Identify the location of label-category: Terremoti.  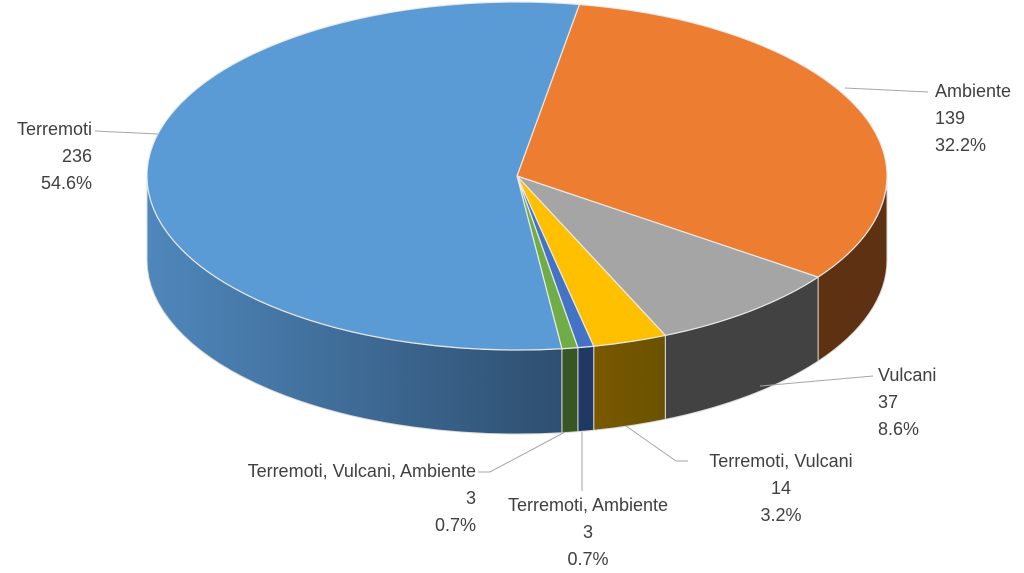
(54, 129).